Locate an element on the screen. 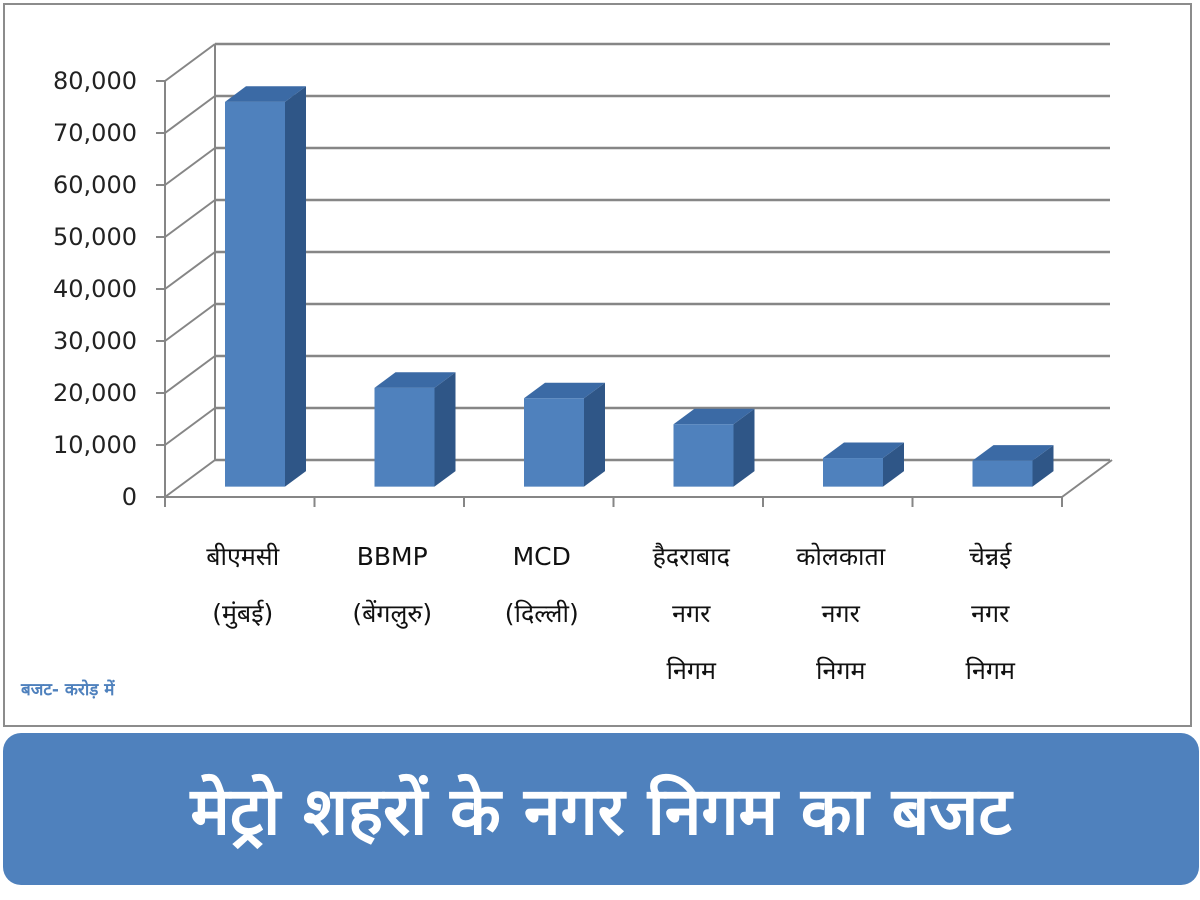 The width and height of the screenshot is (1200, 900). x-category-label: चेन्नई is located at coordinates (990, 556).